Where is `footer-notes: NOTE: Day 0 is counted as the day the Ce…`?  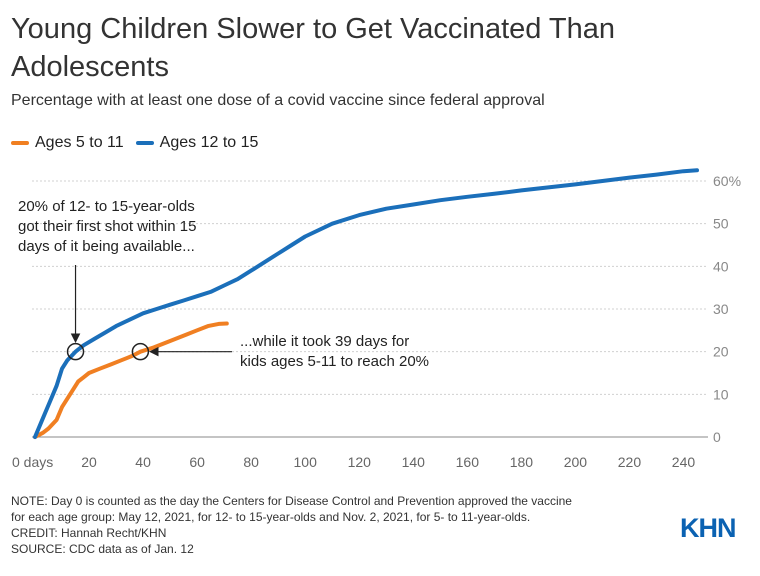
footer-notes: NOTE: Day 0 is counted as the day the Ce… is located at coordinates (331, 525).